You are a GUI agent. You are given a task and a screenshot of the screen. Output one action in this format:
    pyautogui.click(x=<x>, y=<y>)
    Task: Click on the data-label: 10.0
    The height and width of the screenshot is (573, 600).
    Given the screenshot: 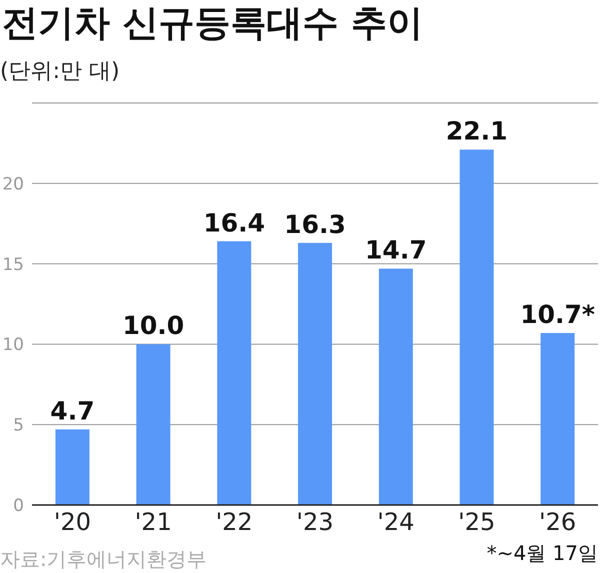 What is the action you would take?
    pyautogui.click(x=153, y=325)
    